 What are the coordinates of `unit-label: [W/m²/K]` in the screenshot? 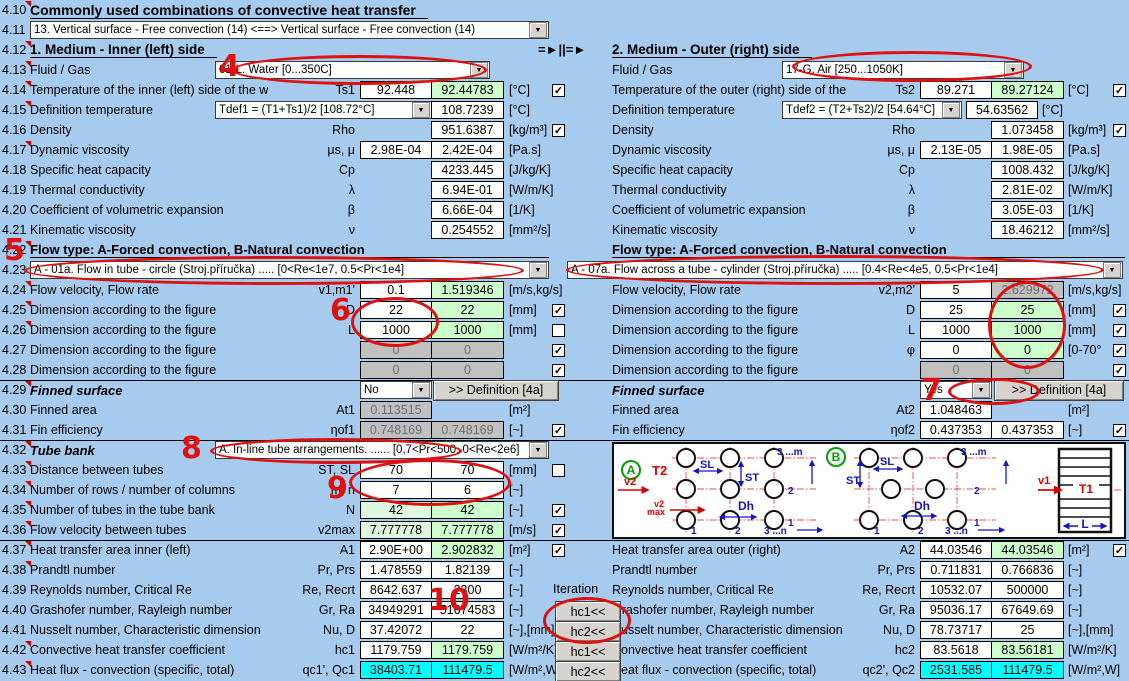 It's located at (1092, 650).